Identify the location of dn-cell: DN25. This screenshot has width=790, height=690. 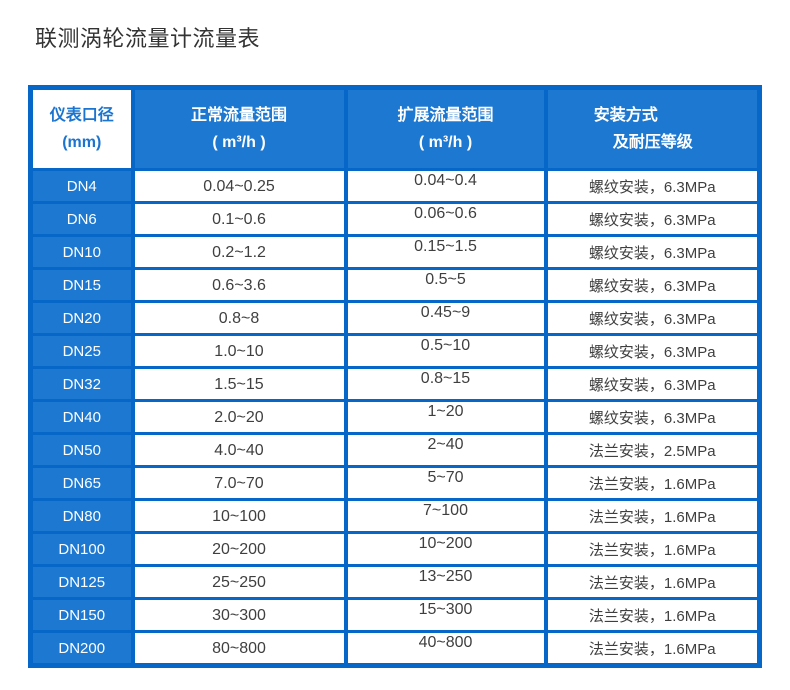
(81, 351).